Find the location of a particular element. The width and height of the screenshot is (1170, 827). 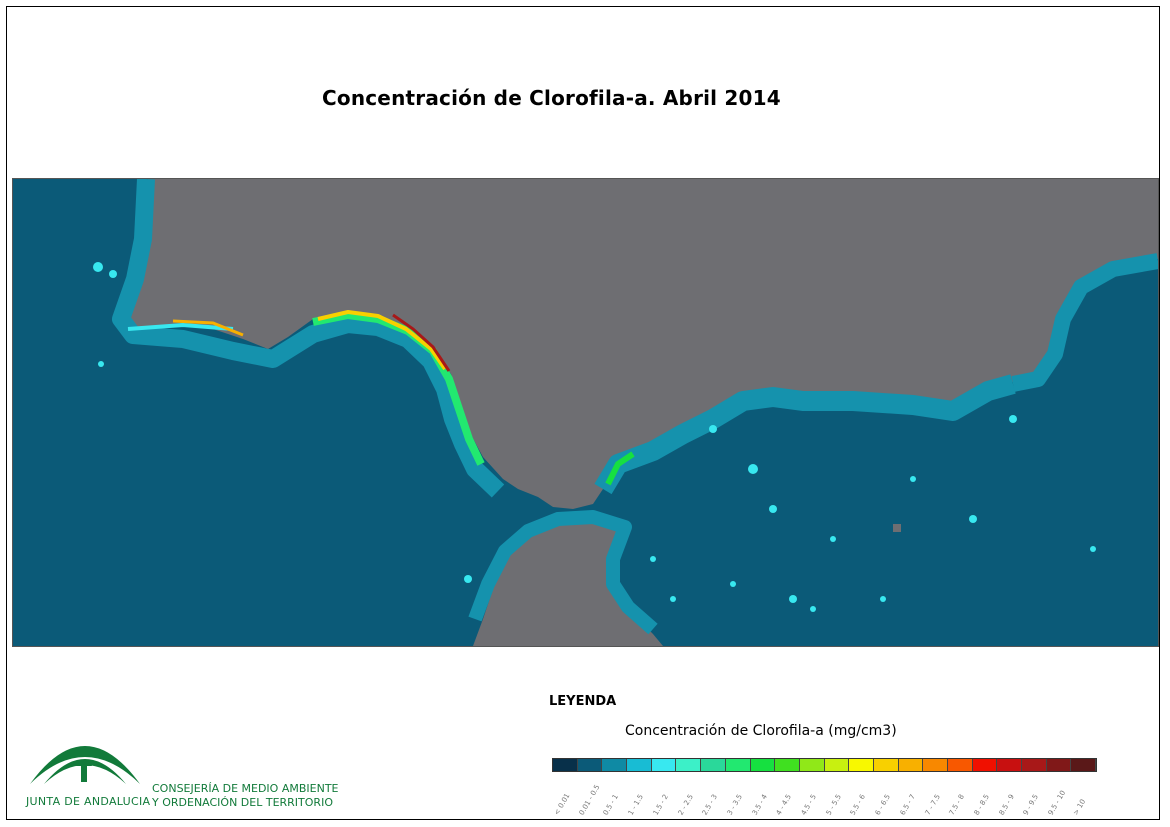

page-title: Concentración de Clorofila-a. Abril 2014 is located at coordinates (551, 98).